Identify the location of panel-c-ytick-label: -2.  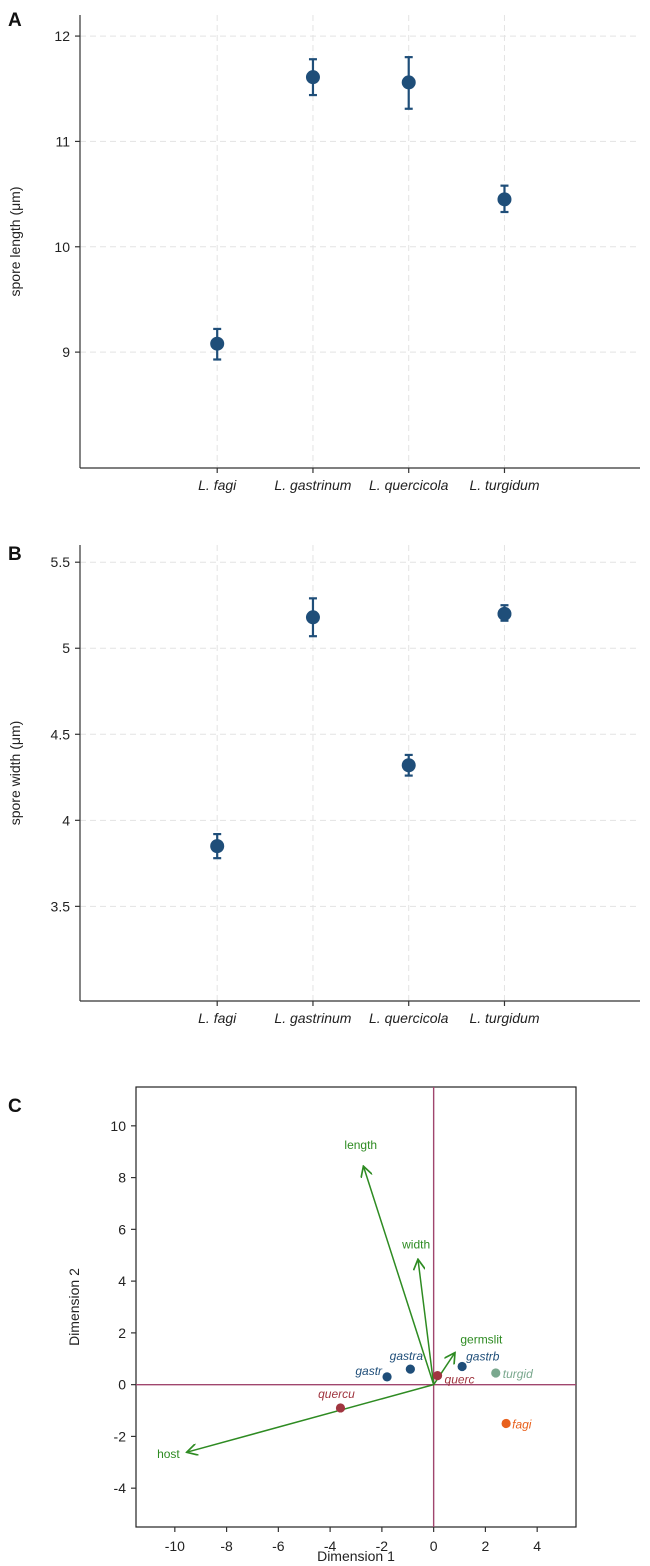
(120, 1436).